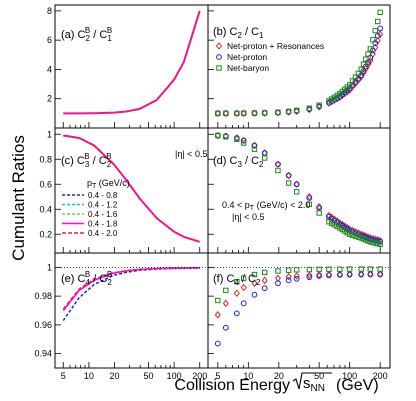 This screenshot has height=401, width=416. What do you see at coordinates (49, 11) in the screenshot?
I see `y-tick-label: 8` at bounding box center [49, 11].